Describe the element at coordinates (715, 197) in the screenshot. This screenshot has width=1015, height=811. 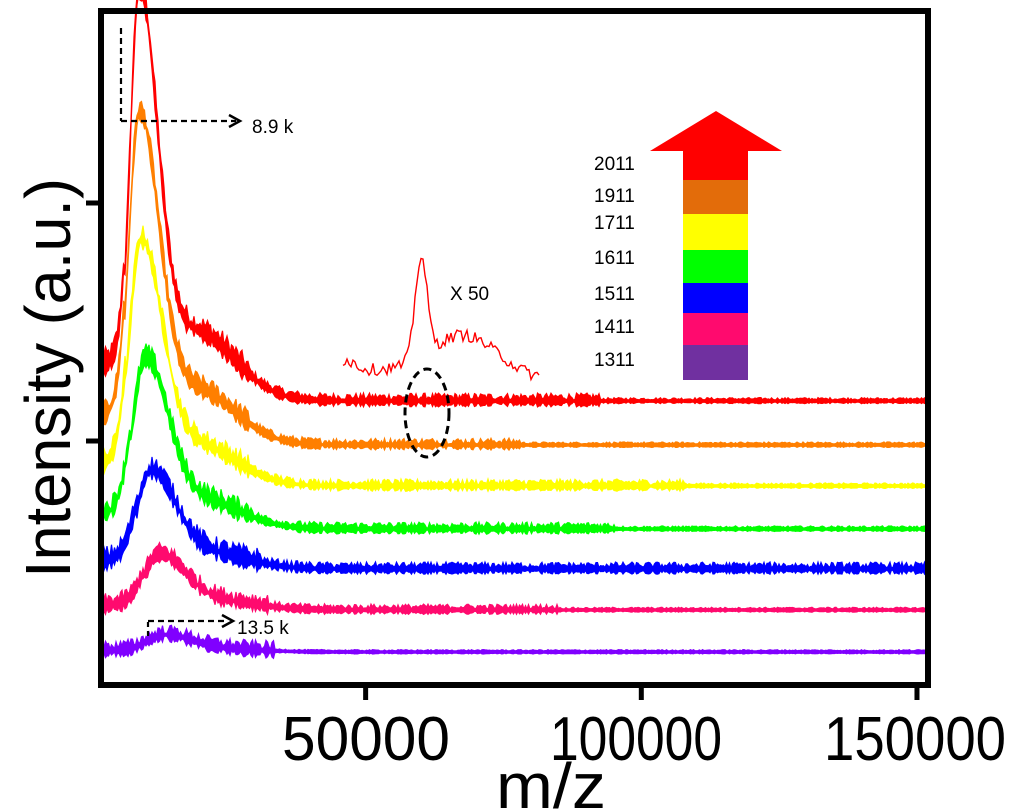
I see `legend-swatch-1911` at that location.